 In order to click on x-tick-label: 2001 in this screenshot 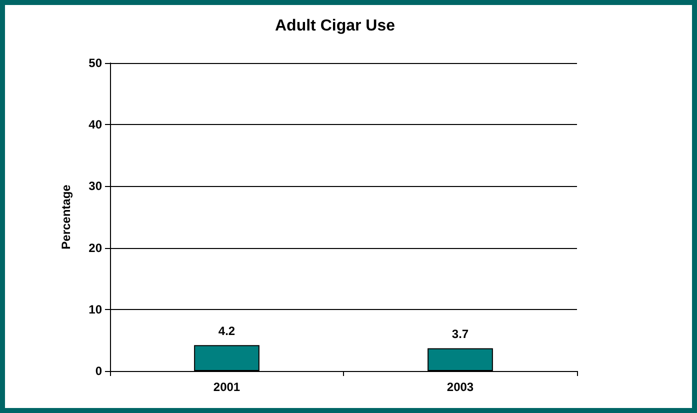, I will do `click(226, 387)`.